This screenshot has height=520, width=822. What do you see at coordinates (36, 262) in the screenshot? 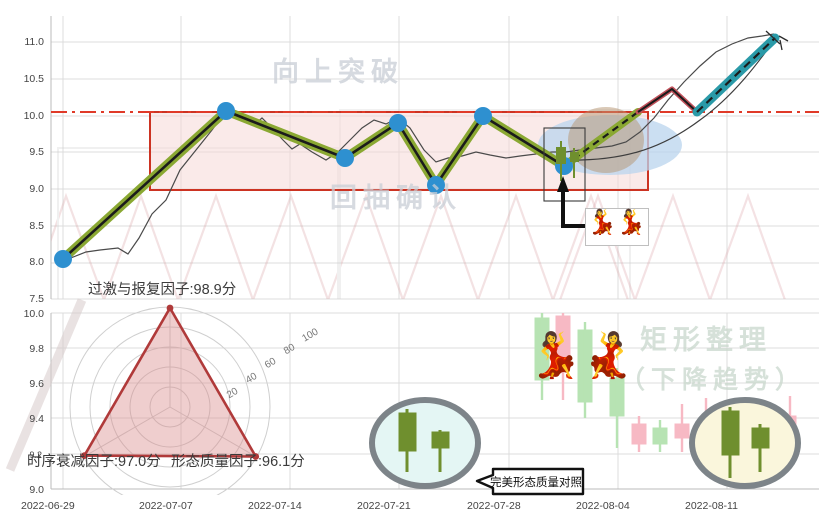
I see `upper-ytick-8-0: 8.0` at bounding box center [36, 262].